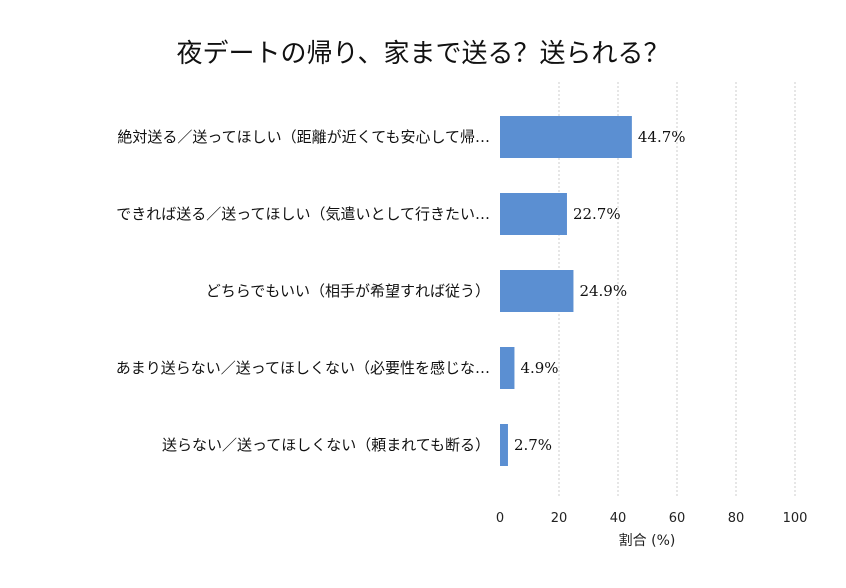  Describe the element at coordinates (647, 540) in the screenshot. I see `x-axis-title: 割合 (%)` at that location.